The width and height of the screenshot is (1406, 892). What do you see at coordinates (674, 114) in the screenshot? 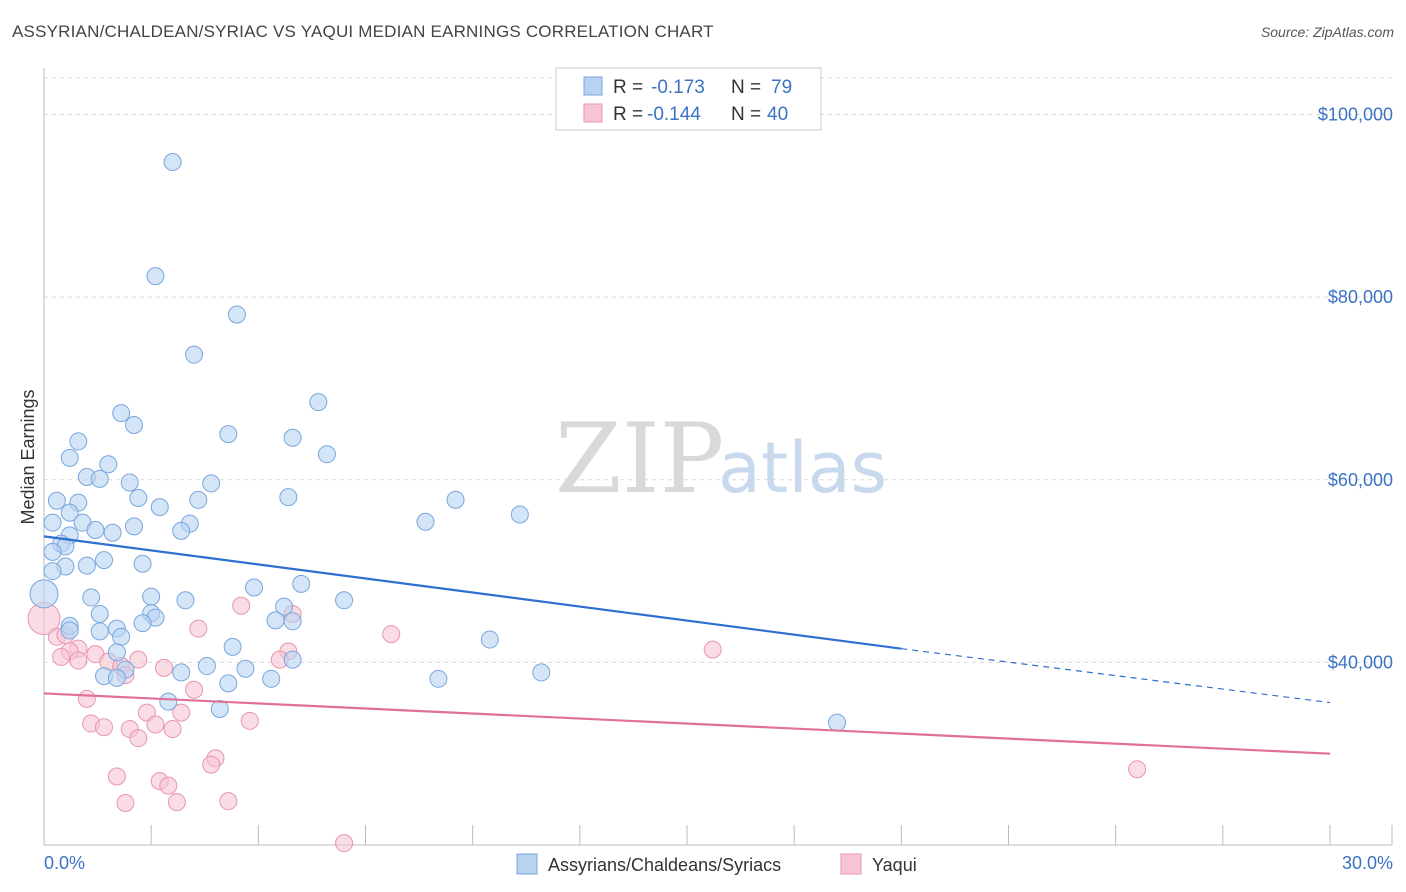
I see `legend-r-value-2: -0.144` at bounding box center [674, 114].